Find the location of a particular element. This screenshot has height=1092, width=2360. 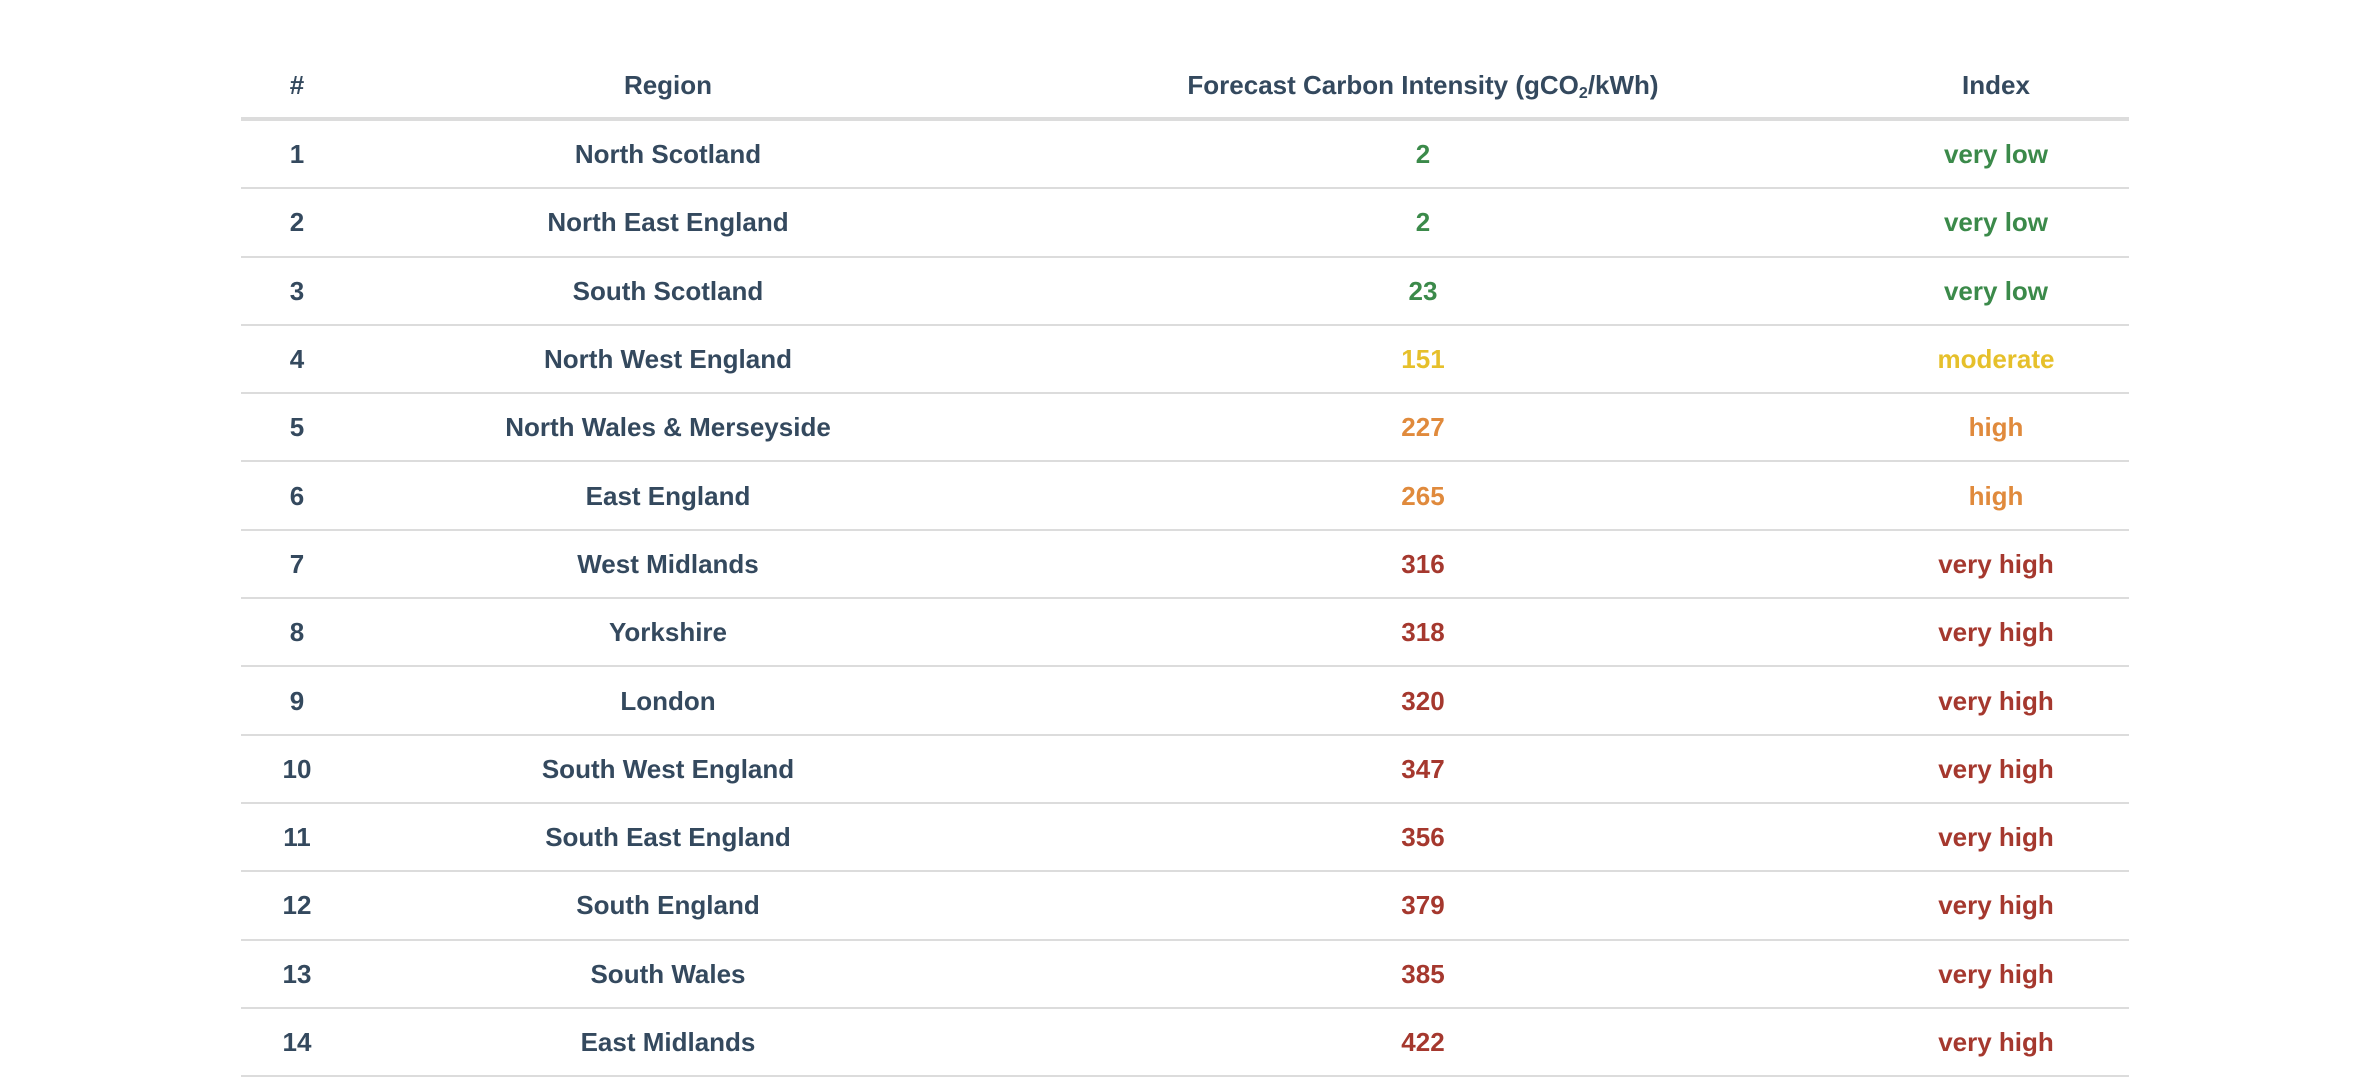

table-row: 14 East Midlands 422 very high is located at coordinates (1185, 1043).